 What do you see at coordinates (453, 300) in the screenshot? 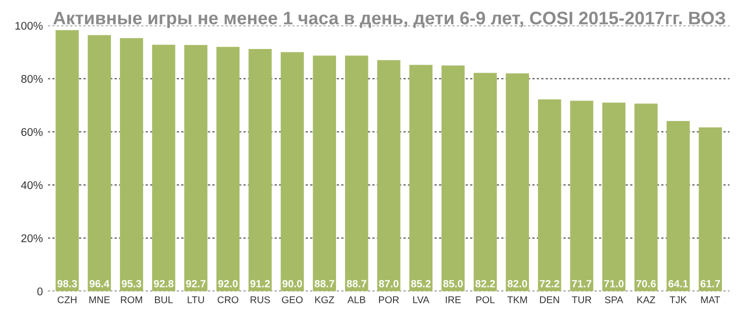
I see `x-tick-label: IRE` at bounding box center [453, 300].